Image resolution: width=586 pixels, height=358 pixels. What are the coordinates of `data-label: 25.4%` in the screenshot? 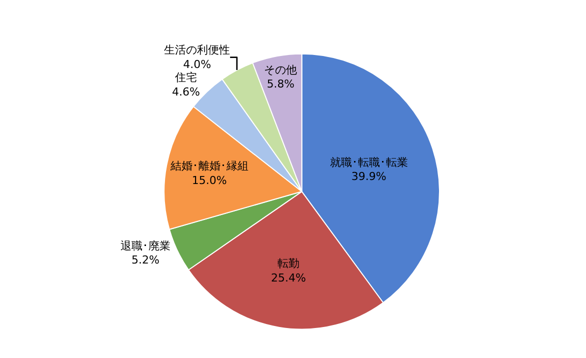 It's located at (288, 277).